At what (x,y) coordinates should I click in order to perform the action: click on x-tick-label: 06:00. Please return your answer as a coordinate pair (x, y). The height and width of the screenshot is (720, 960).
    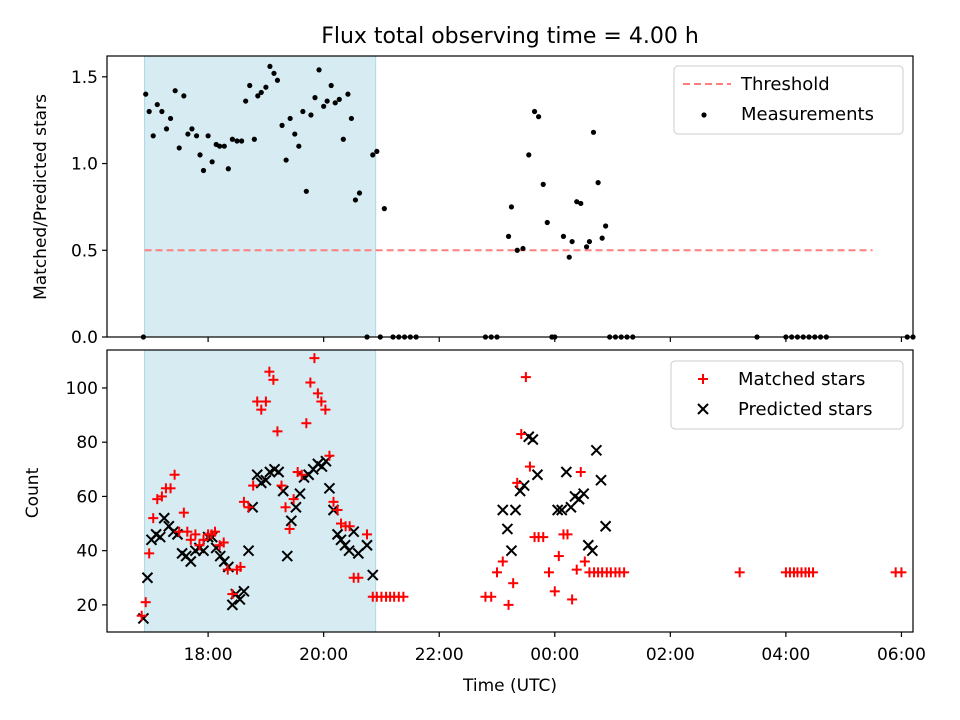
    Looking at the image, I should click on (901, 655).